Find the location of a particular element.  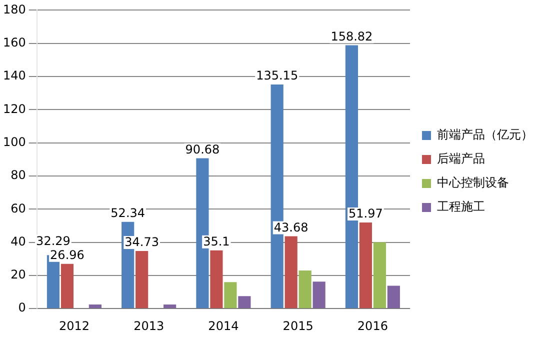

y-tick-label: 120 is located at coordinates (14, 109).